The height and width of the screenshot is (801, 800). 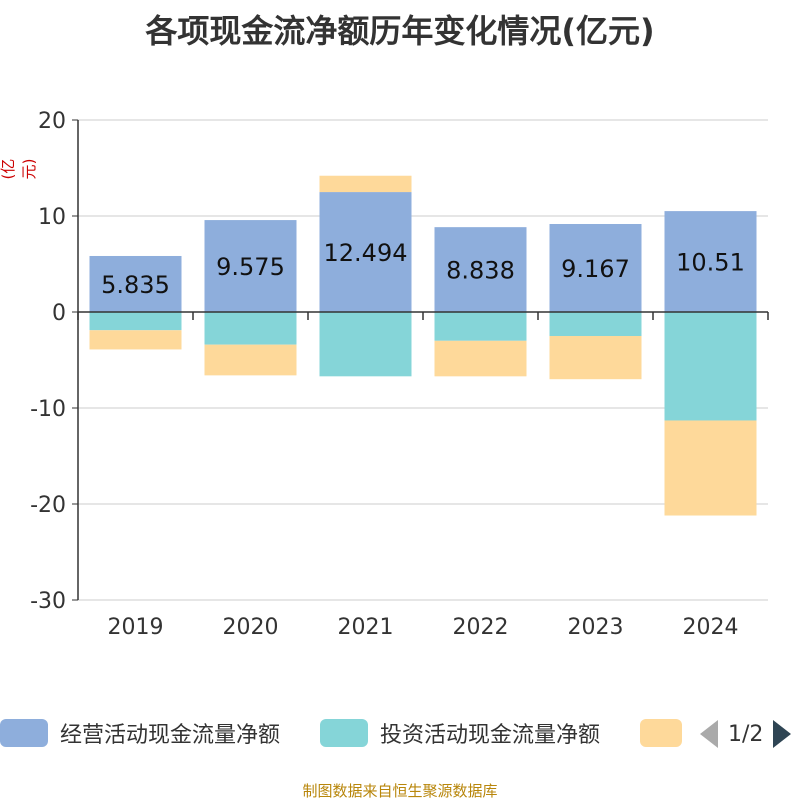 What do you see at coordinates (170, 735) in the screenshot?
I see `legend-label-operating: 经营活动现金流量净额` at bounding box center [170, 735].